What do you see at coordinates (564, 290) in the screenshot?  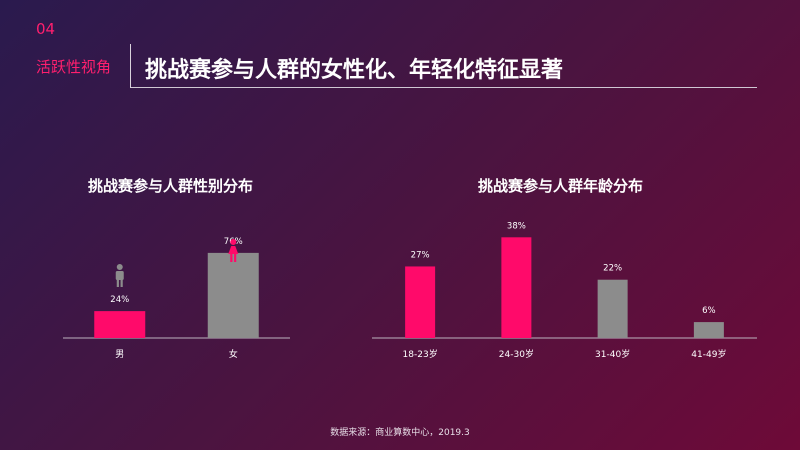 I see `age-distribution-chart: 27% 18-23岁 38% 24-30岁 22% 31-40岁 6% 41-49岁` at bounding box center [564, 290].